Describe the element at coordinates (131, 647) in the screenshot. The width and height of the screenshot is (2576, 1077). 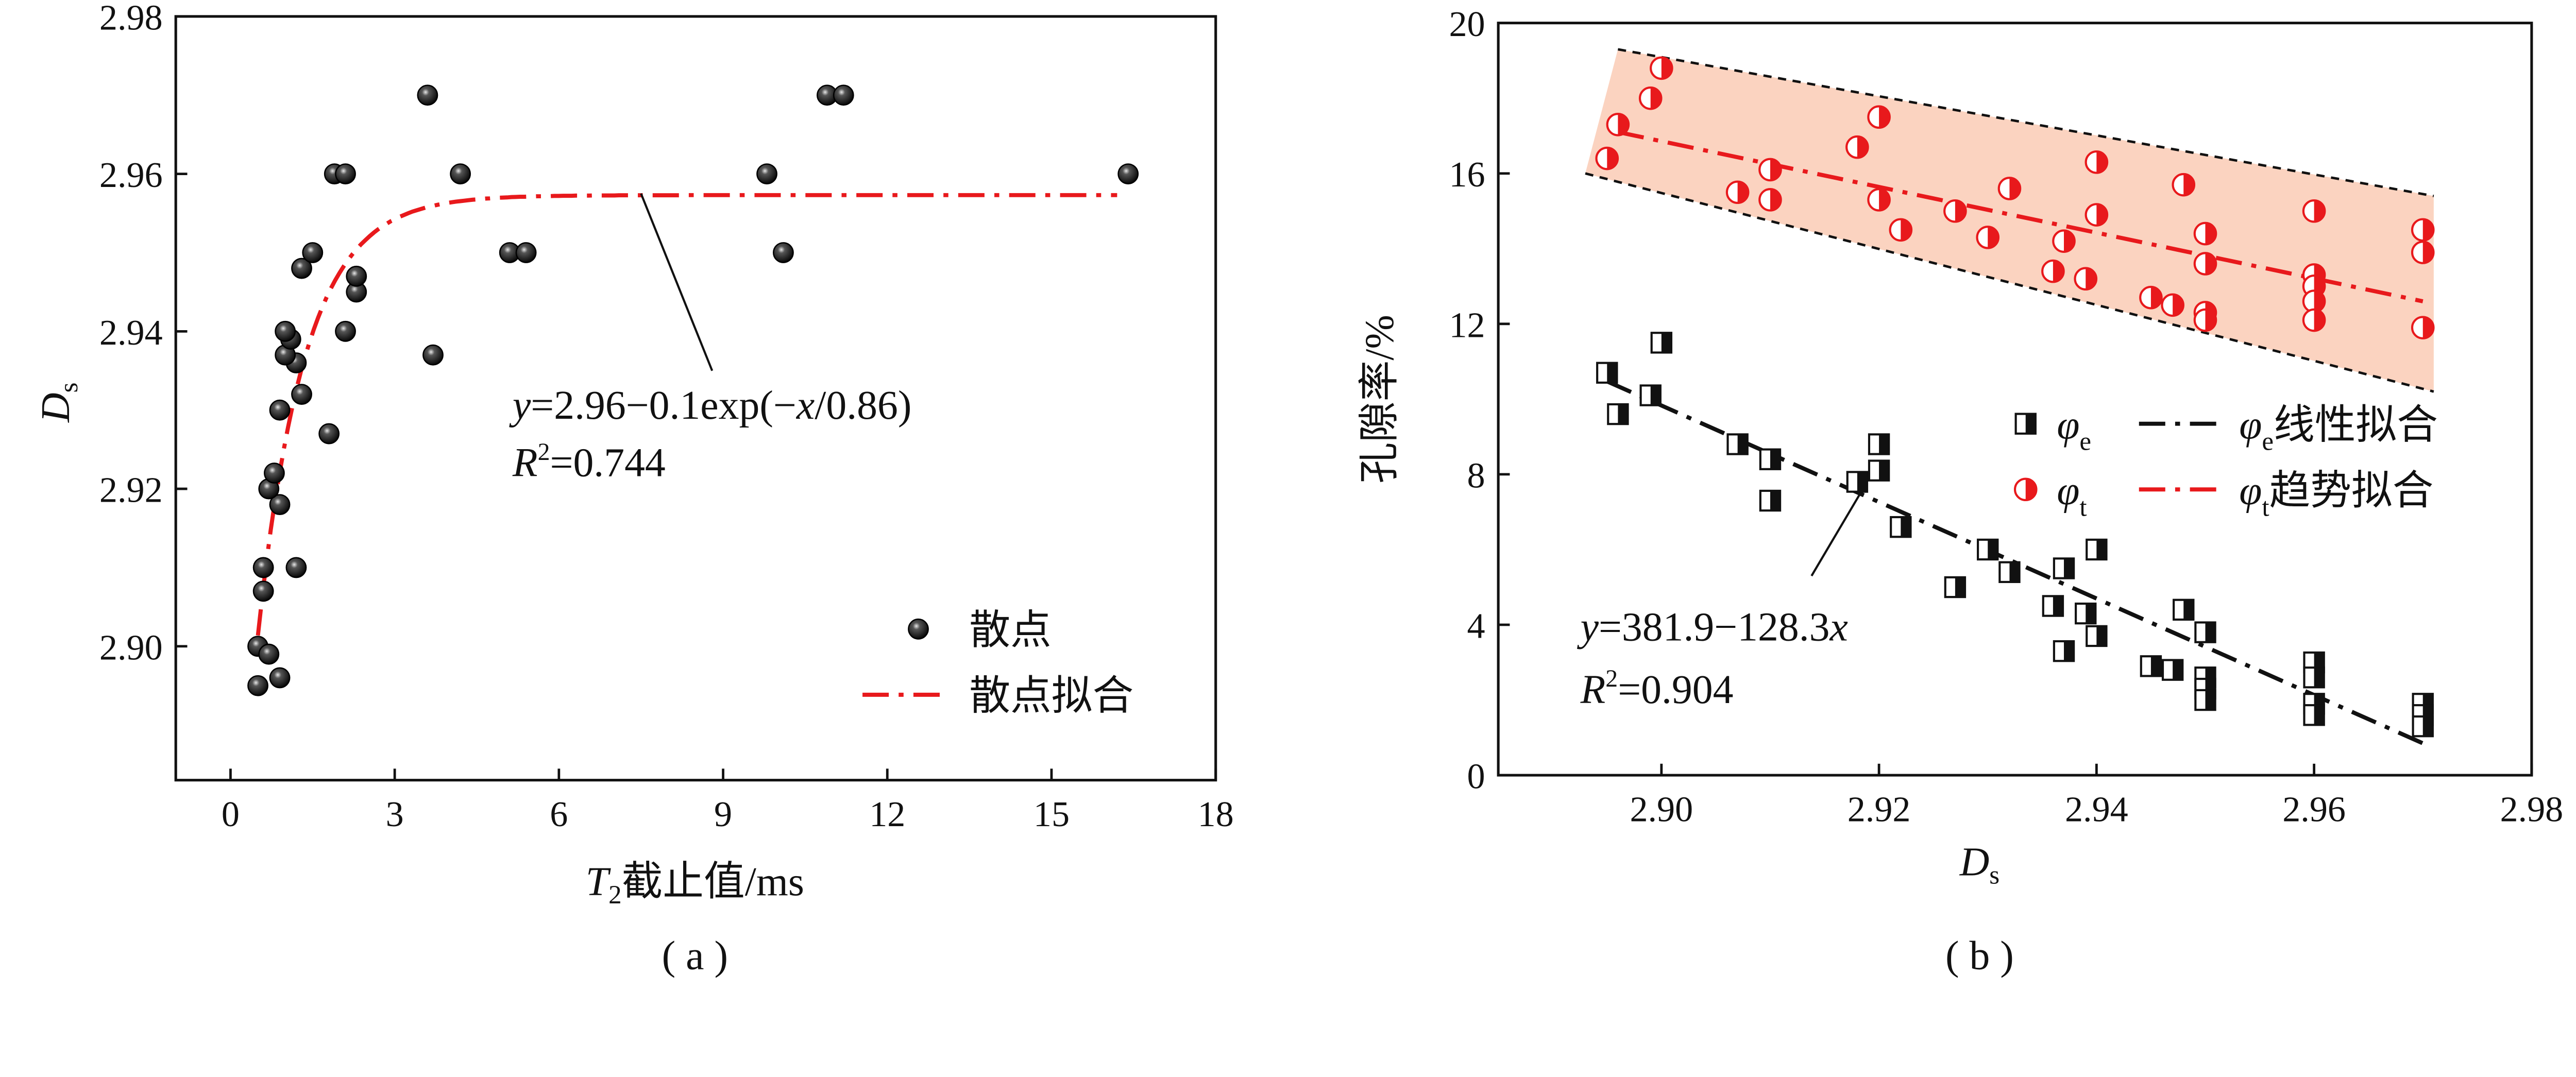
I see `chart-a-y-tick-label: 2.90` at that location.